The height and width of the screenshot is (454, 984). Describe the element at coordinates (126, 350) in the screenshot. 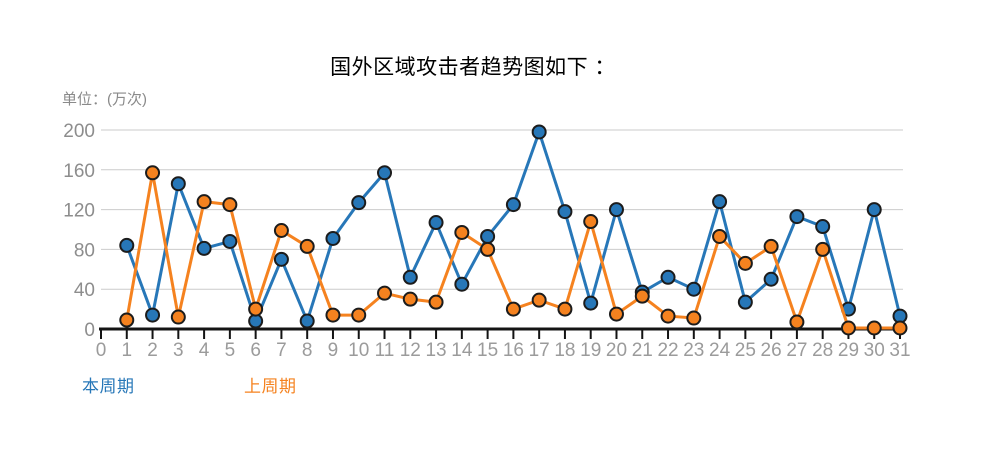

I see `x-tick-label: 1` at that location.